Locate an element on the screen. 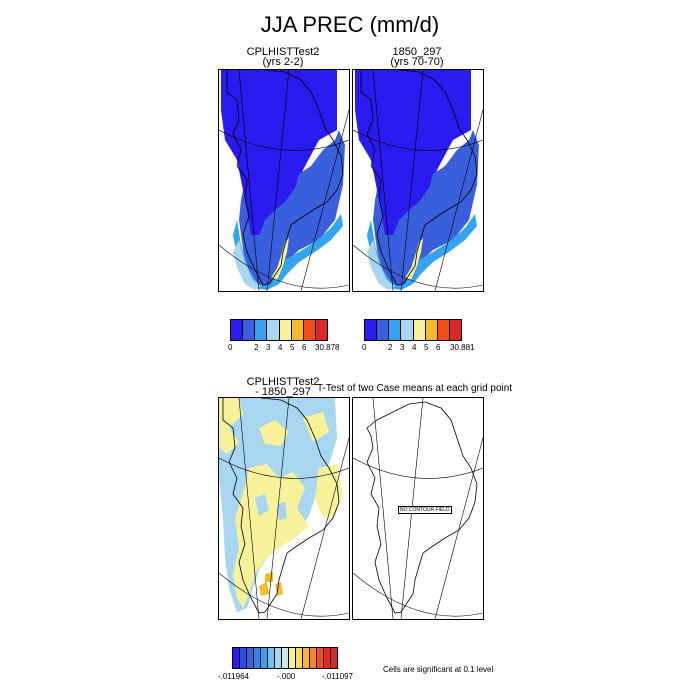 The width and height of the screenshot is (700, 700). colorbar1-label: 5 is located at coordinates (292, 347).